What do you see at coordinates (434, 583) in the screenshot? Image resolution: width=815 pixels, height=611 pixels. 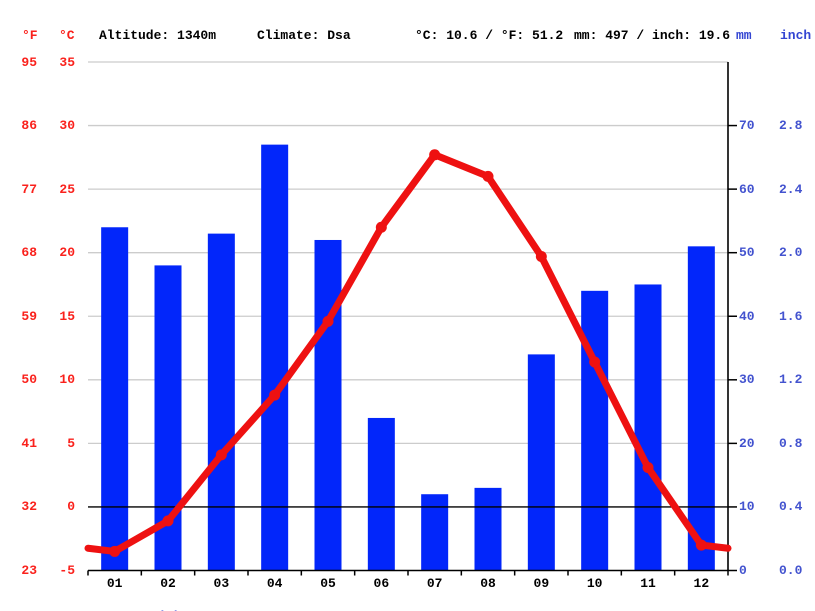 I see `month-label-07: 07` at bounding box center [434, 583].